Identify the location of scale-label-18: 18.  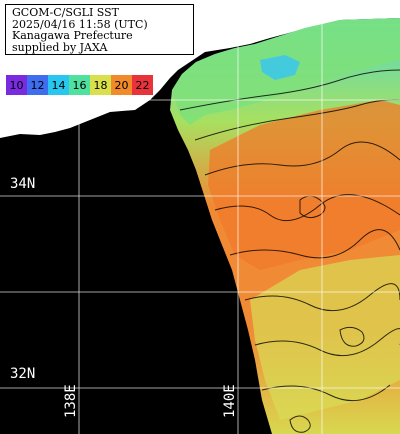
(100, 85).